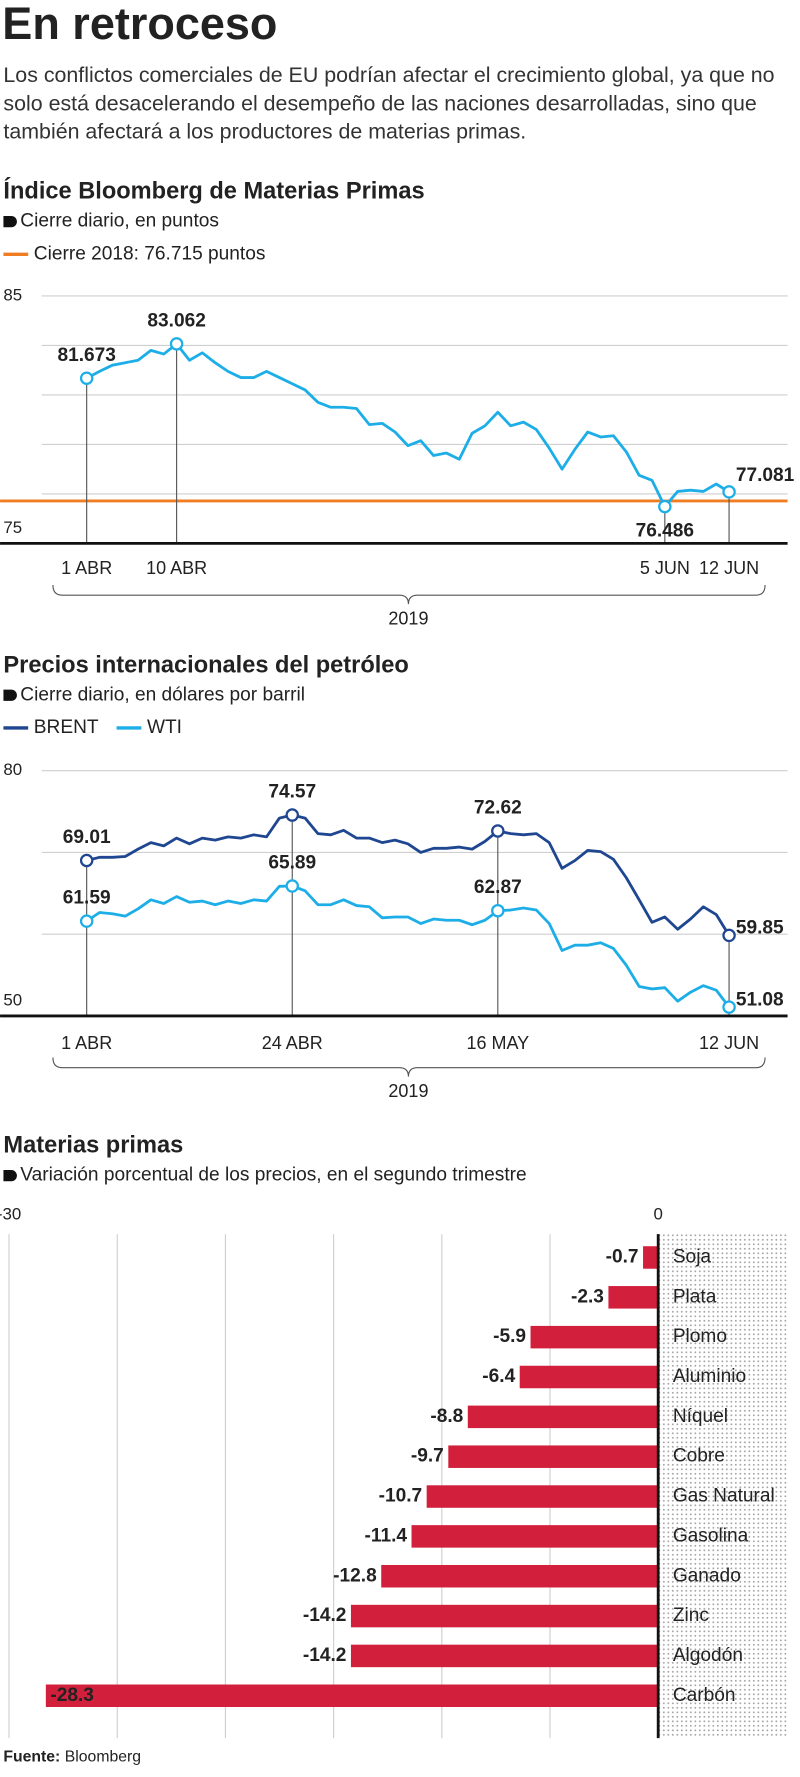  Describe the element at coordinates (10, 1213) in the screenshot. I see `x-tick-label: -30` at that location.